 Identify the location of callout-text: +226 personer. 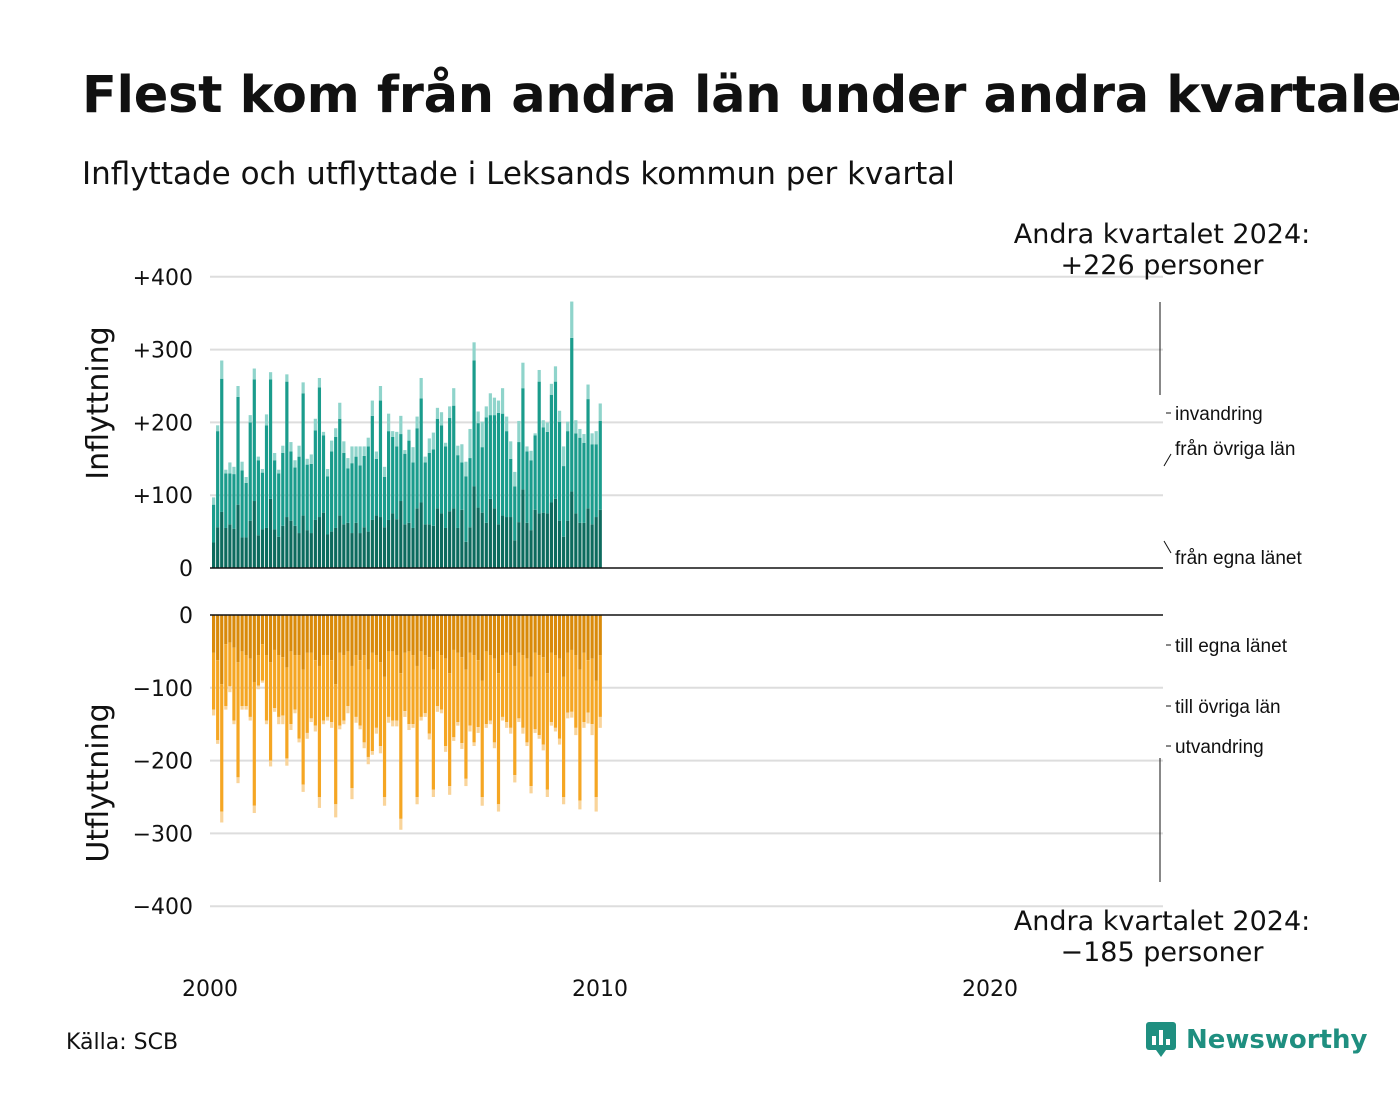
(1162, 265).